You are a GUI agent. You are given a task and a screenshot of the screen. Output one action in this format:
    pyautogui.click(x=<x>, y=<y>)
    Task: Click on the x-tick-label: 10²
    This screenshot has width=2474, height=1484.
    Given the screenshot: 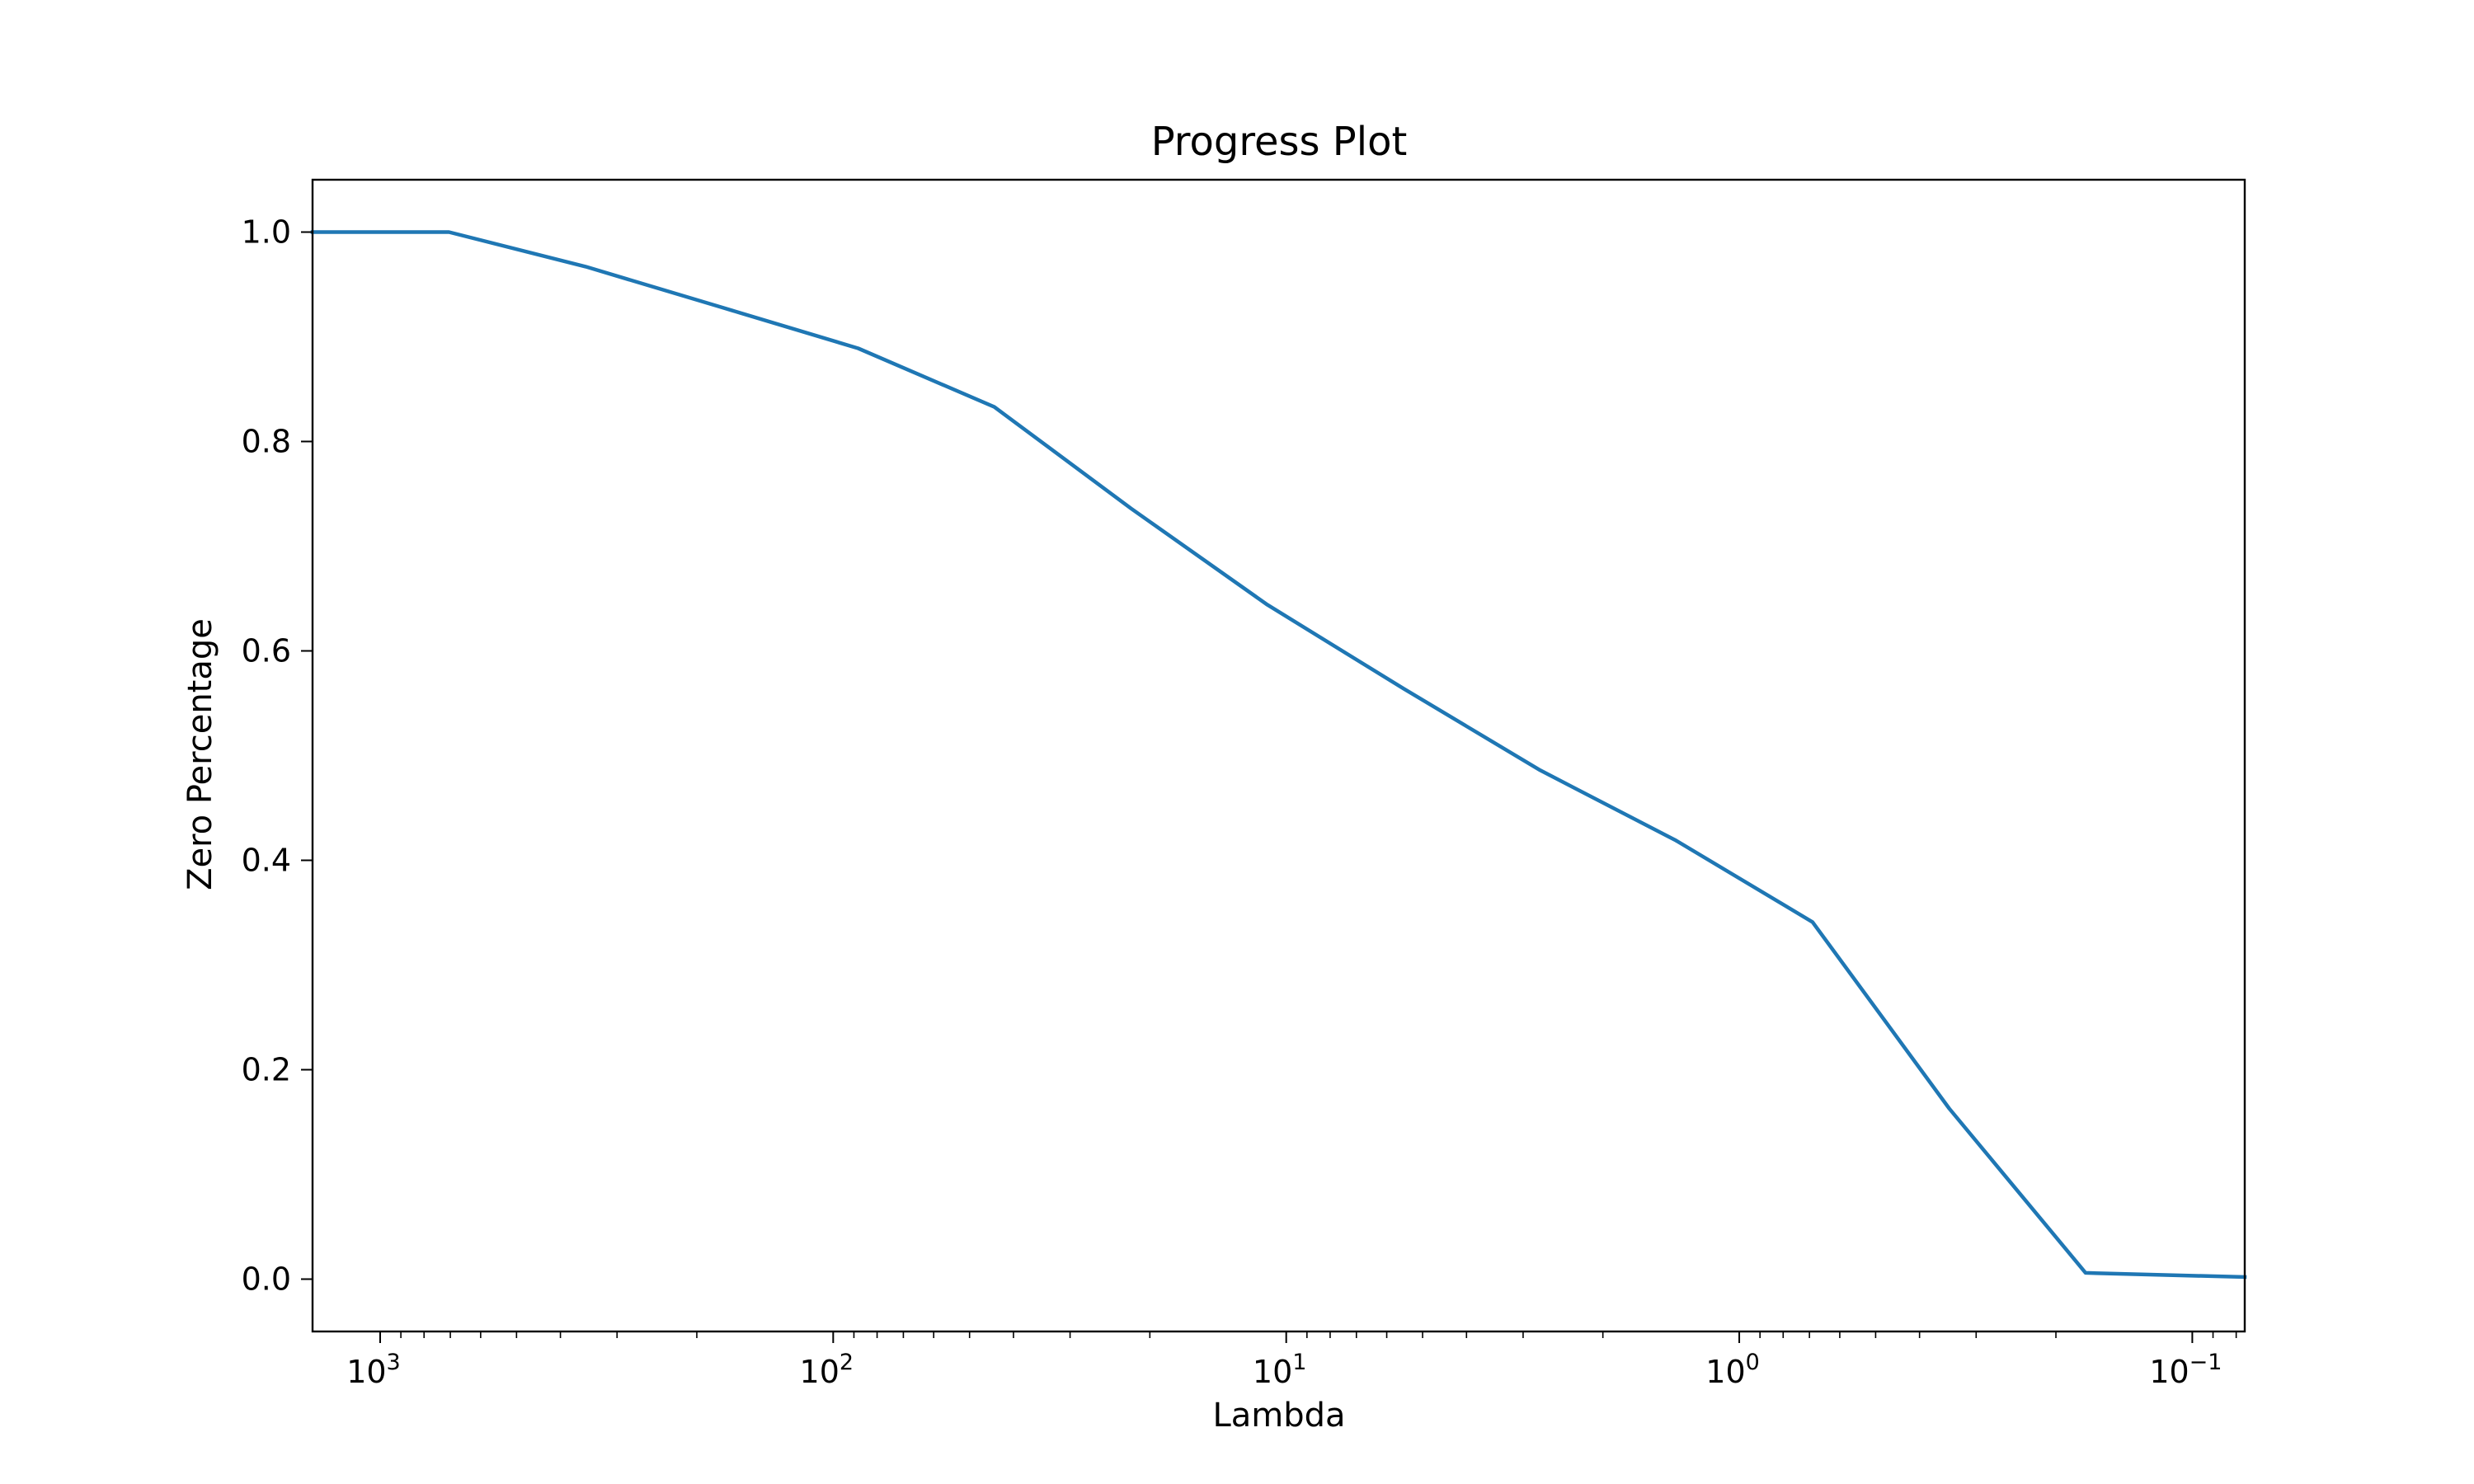 What is the action you would take?
    pyautogui.click(x=827, y=1370)
    